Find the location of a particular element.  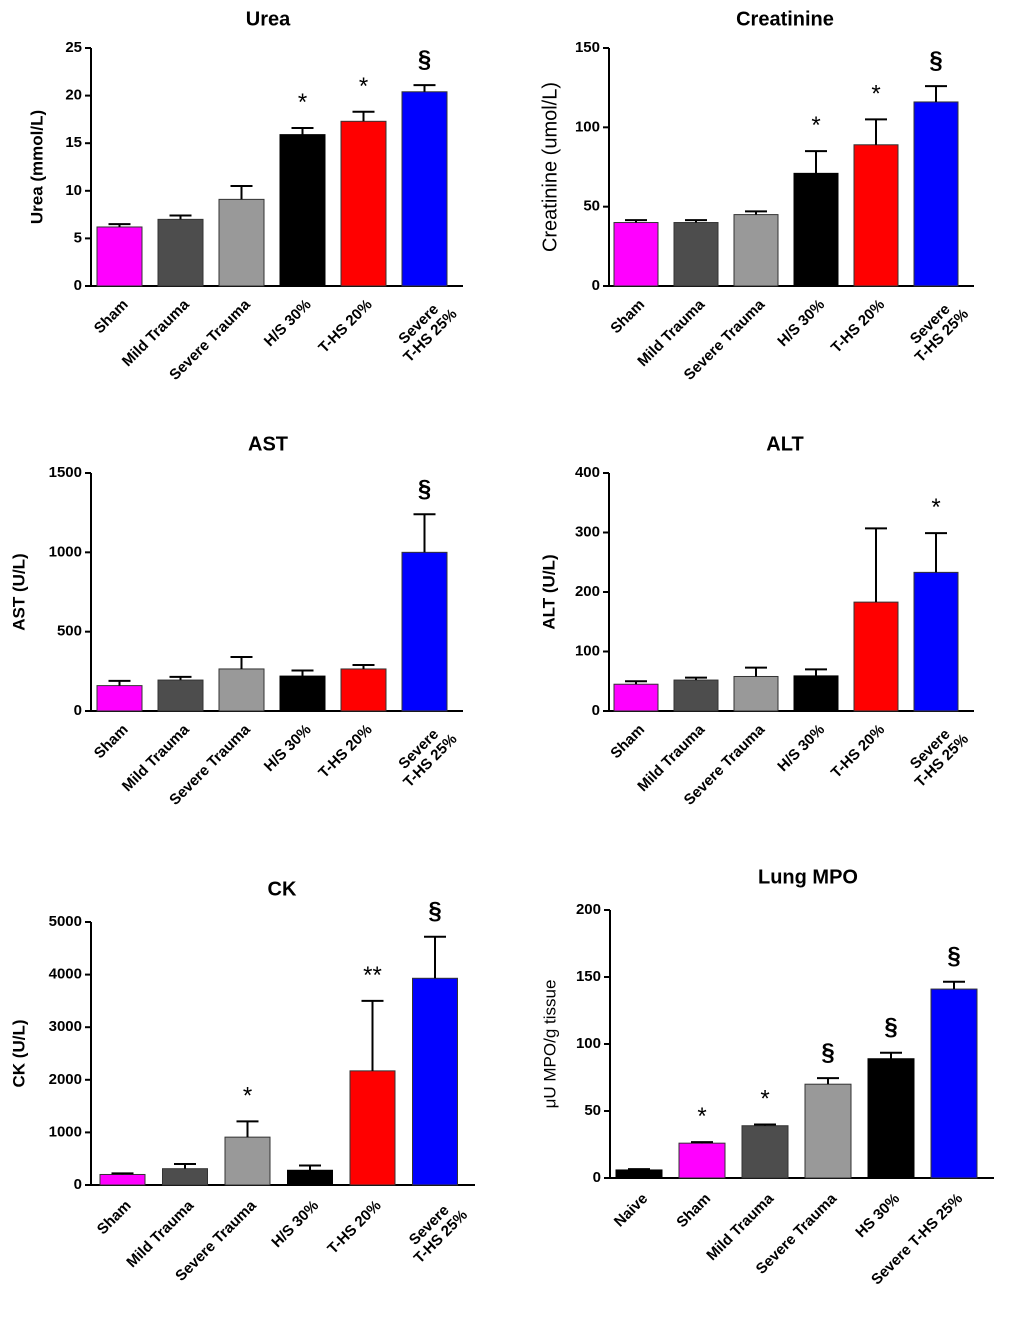

chart-title: CK is located at coordinates (282, 889).